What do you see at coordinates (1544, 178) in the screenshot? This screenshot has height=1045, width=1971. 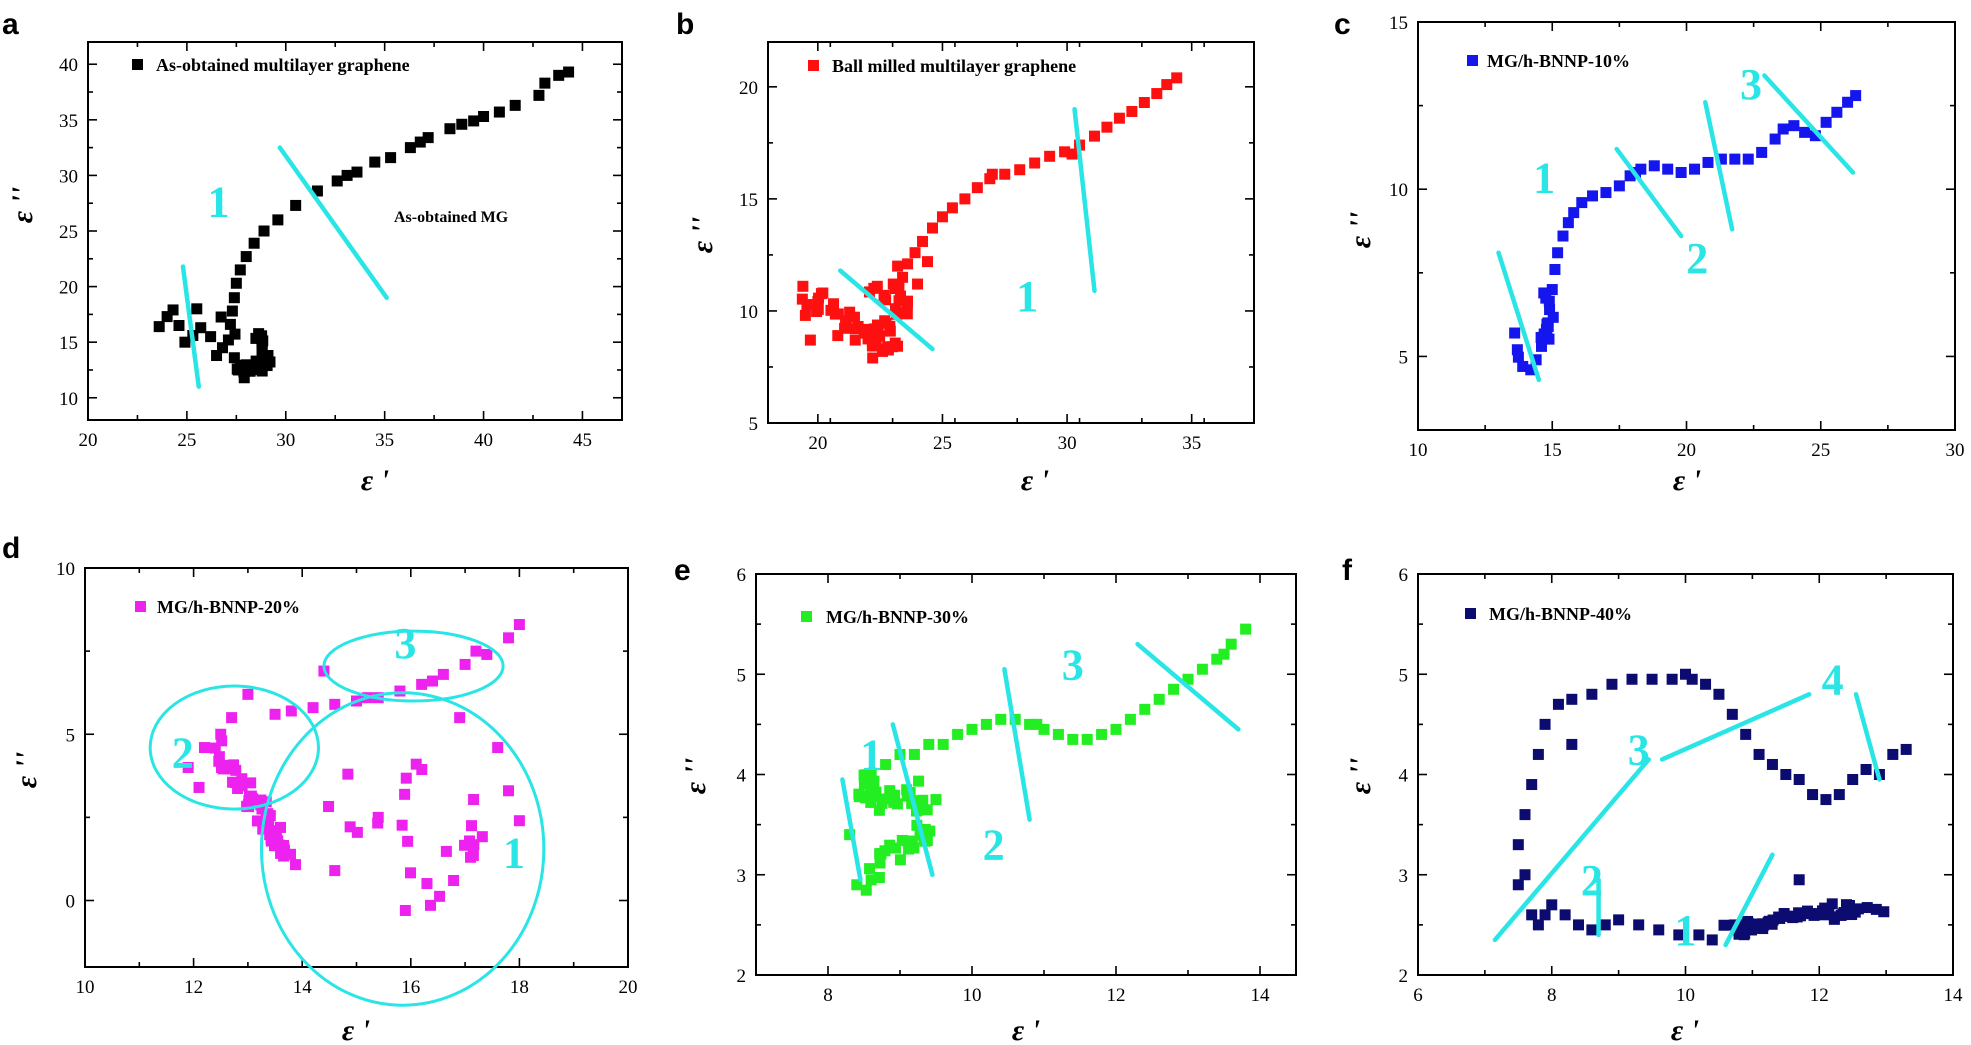 I see `region-label-c: 1` at bounding box center [1544, 178].